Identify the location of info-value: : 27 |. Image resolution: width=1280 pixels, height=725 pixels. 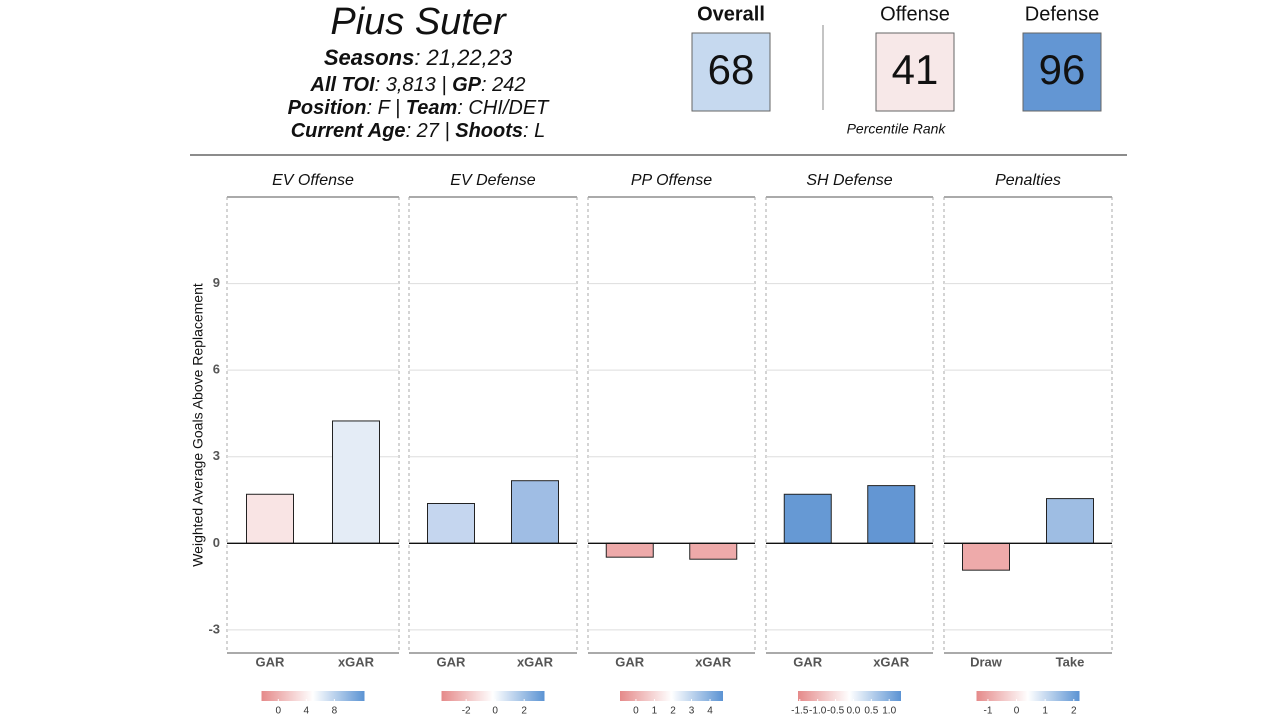
(431, 131).